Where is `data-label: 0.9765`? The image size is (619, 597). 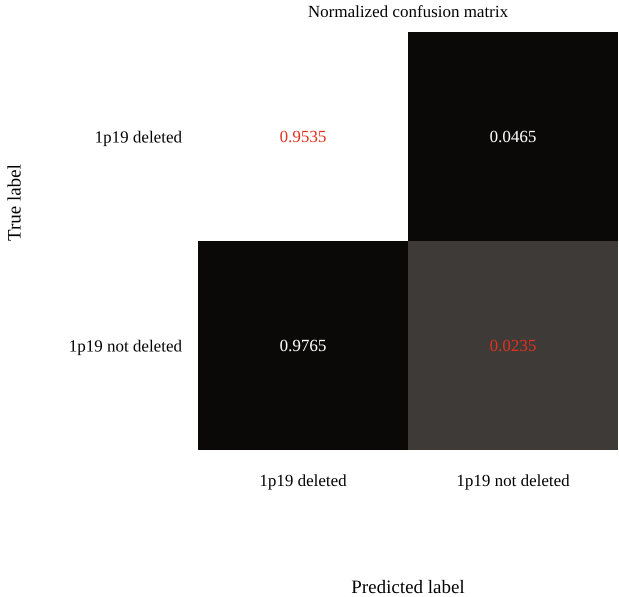
data-label: 0.9765 is located at coordinates (303, 345).